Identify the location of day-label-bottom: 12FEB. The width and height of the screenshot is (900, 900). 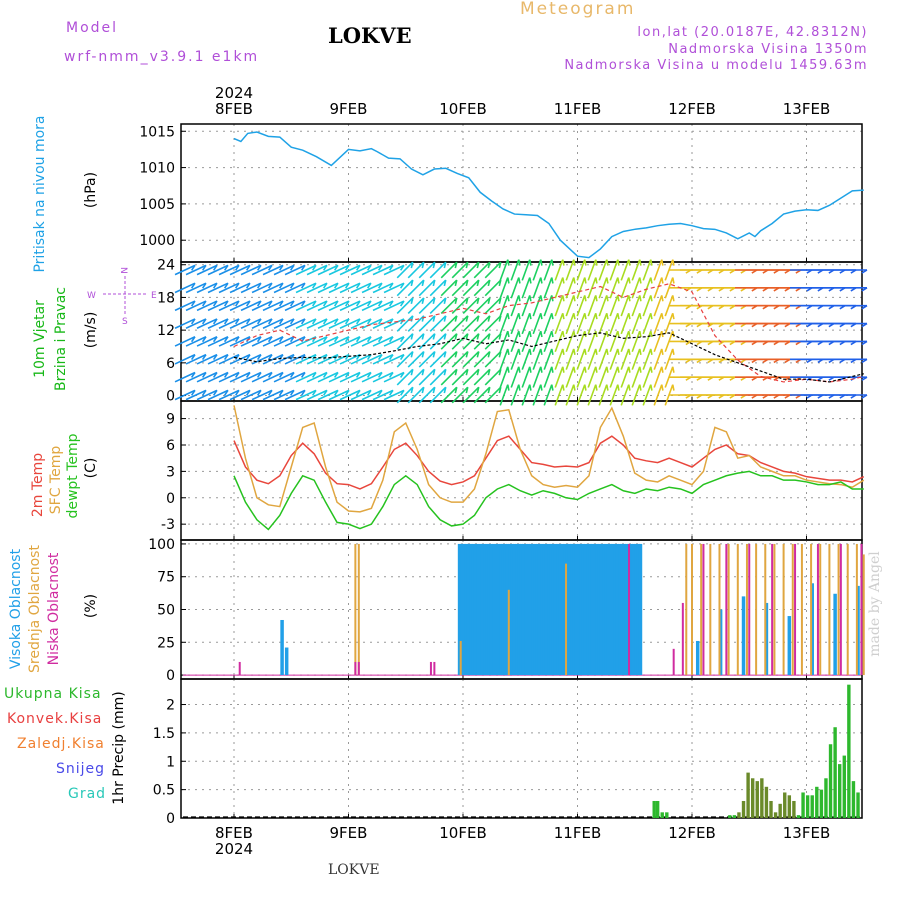
(691, 833).